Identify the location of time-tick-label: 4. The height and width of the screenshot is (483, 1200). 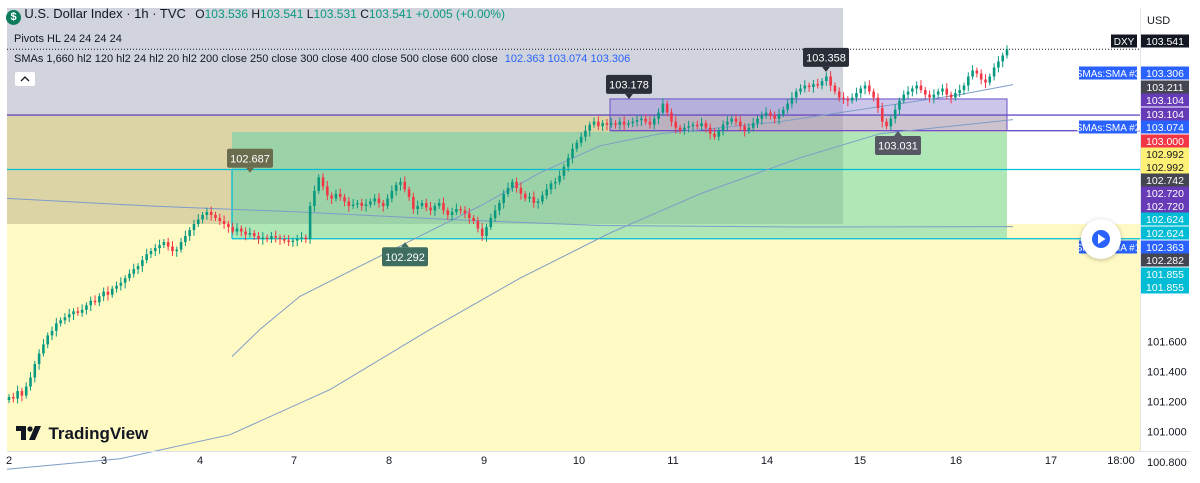
(200, 461).